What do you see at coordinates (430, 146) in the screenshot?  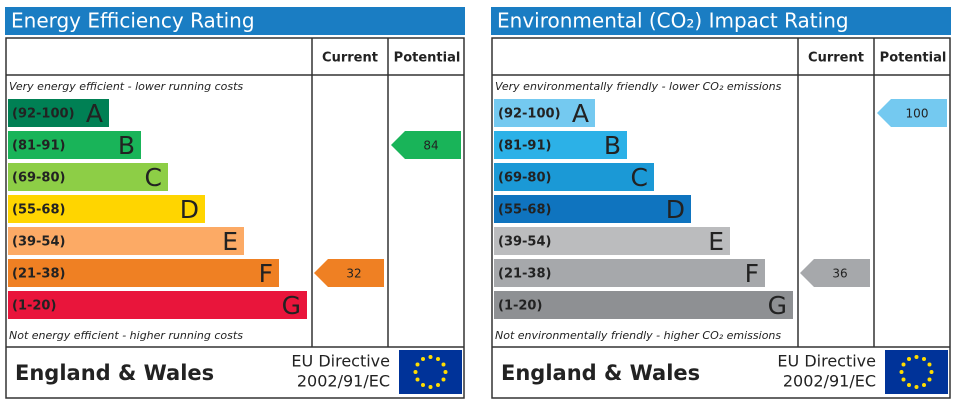 I see `rating-value: 84` at bounding box center [430, 146].